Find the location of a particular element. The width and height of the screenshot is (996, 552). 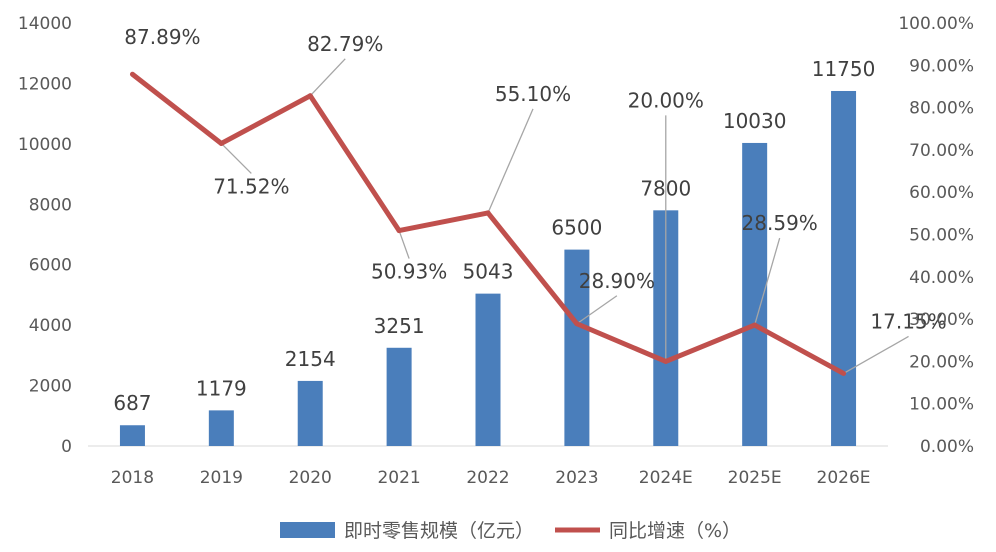

y-right-tick-label: 90.00% is located at coordinates (941, 66).